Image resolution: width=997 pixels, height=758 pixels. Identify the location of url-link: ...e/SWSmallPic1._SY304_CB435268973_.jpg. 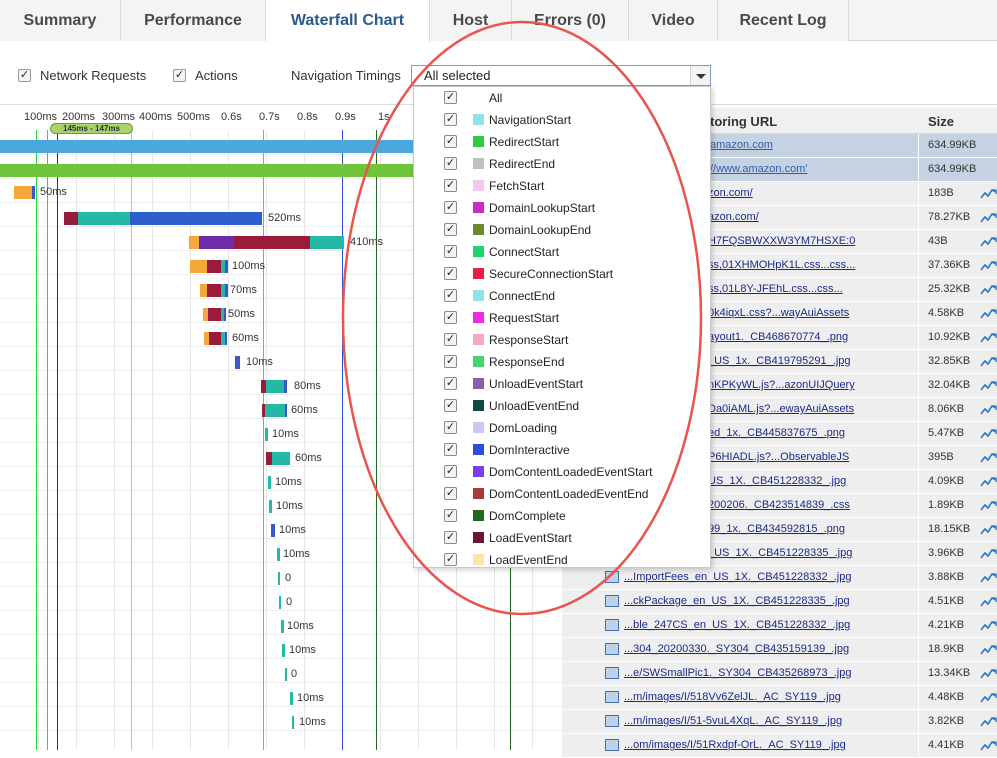
(738, 673).